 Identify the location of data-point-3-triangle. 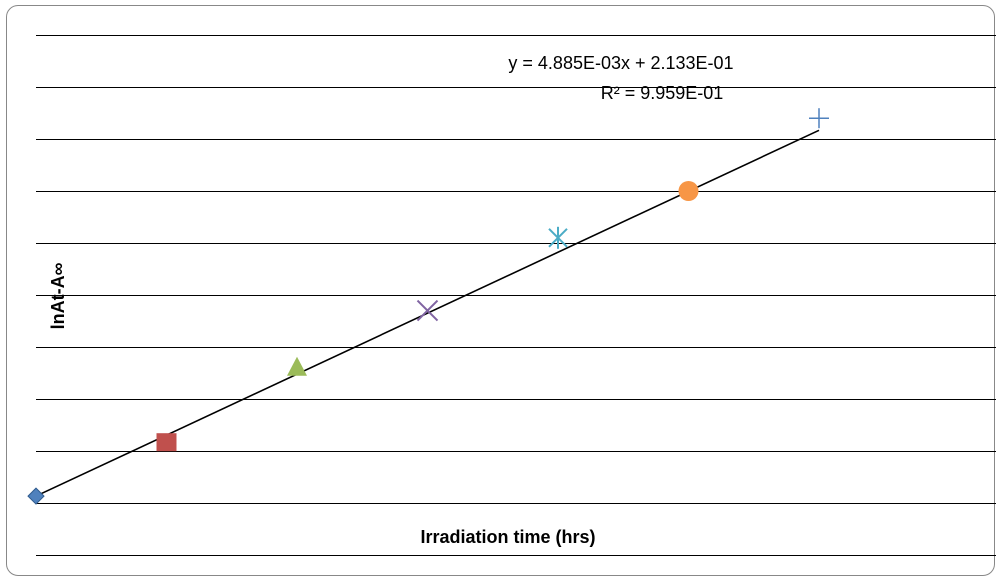
(297, 366).